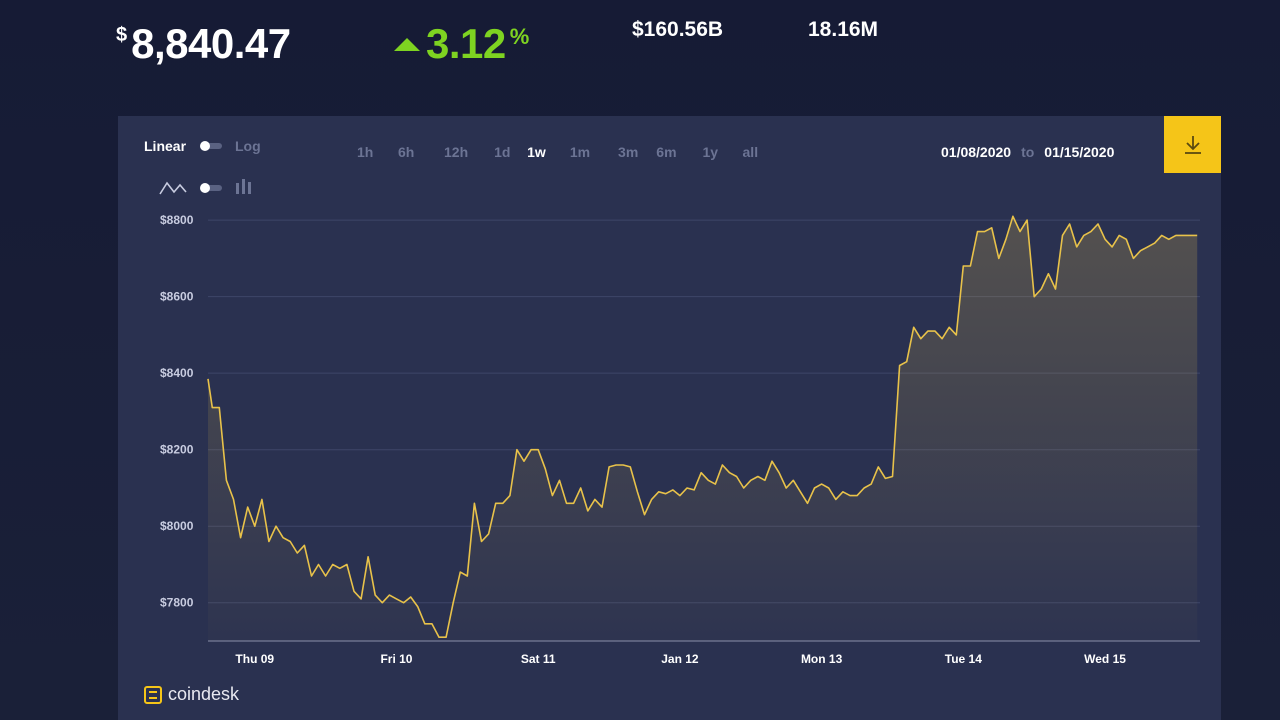 The image size is (1280, 720). Describe the element at coordinates (1079, 152) in the screenshot. I see `date-to: 01/15/2020` at that location.